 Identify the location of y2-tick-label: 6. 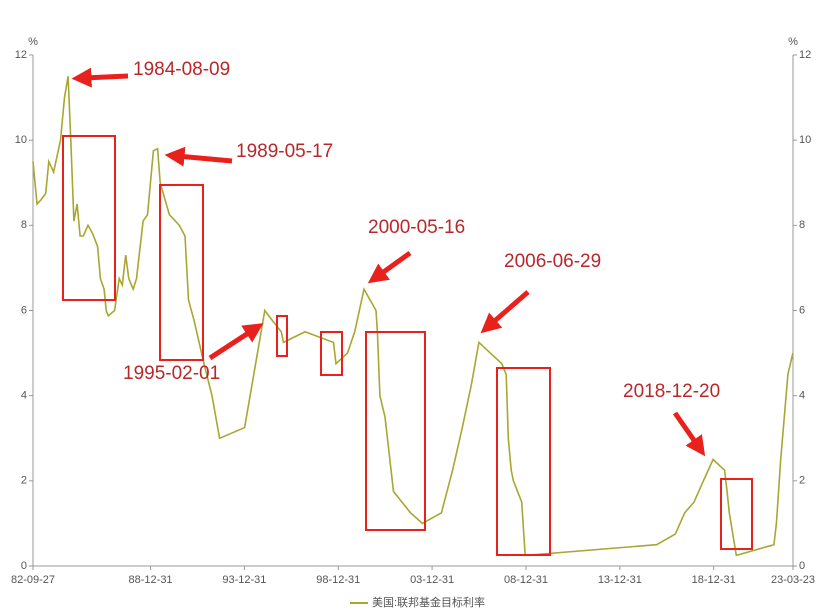
(802, 310).